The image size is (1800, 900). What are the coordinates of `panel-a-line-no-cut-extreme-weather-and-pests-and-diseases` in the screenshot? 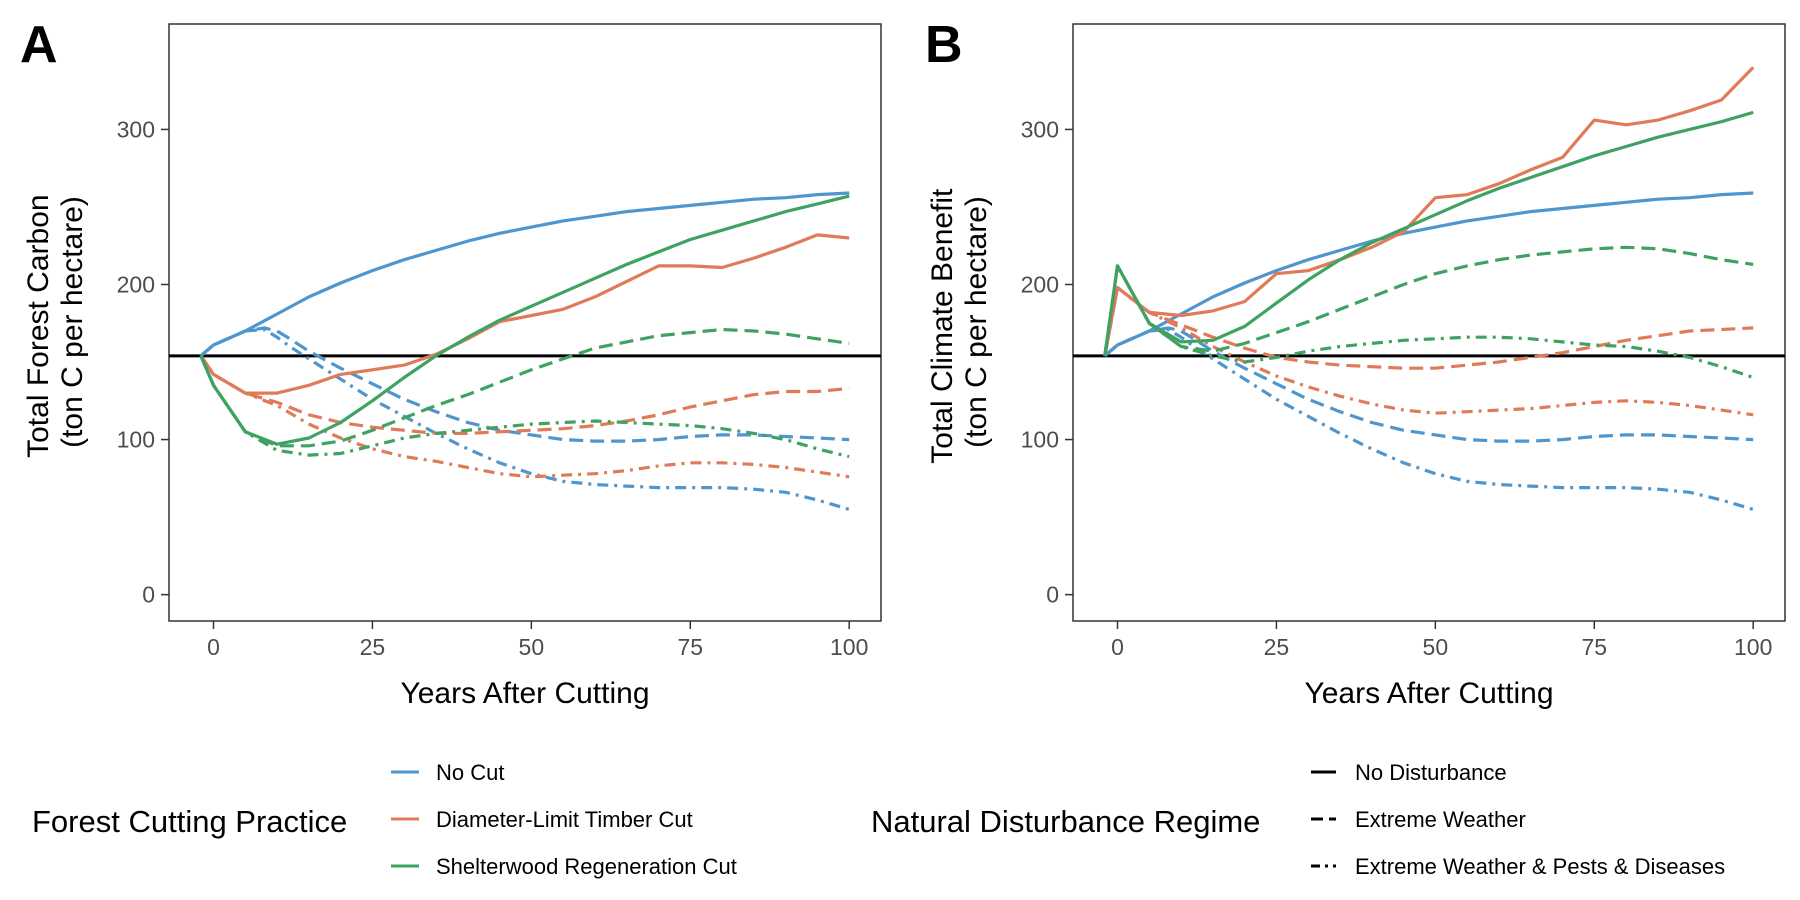 It's located at (524, 419).